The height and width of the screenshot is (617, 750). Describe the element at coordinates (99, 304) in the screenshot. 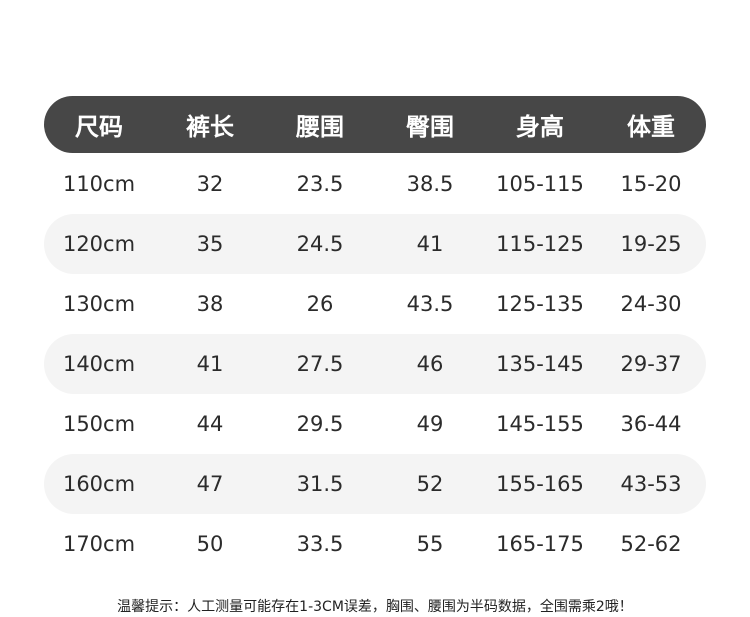

I see `cell-size: 130cm` at that location.